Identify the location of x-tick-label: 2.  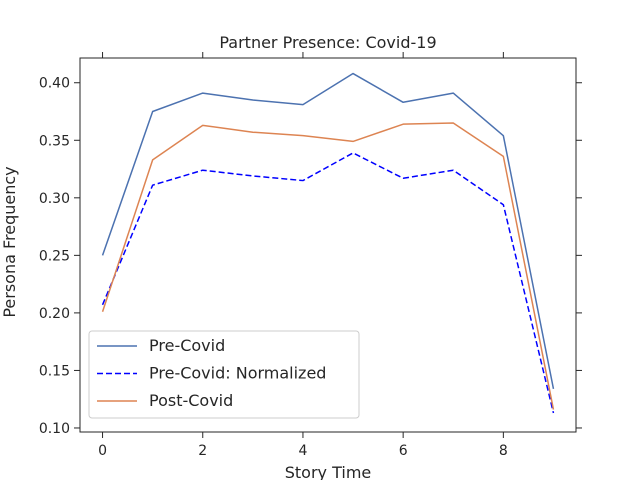
(202, 451).